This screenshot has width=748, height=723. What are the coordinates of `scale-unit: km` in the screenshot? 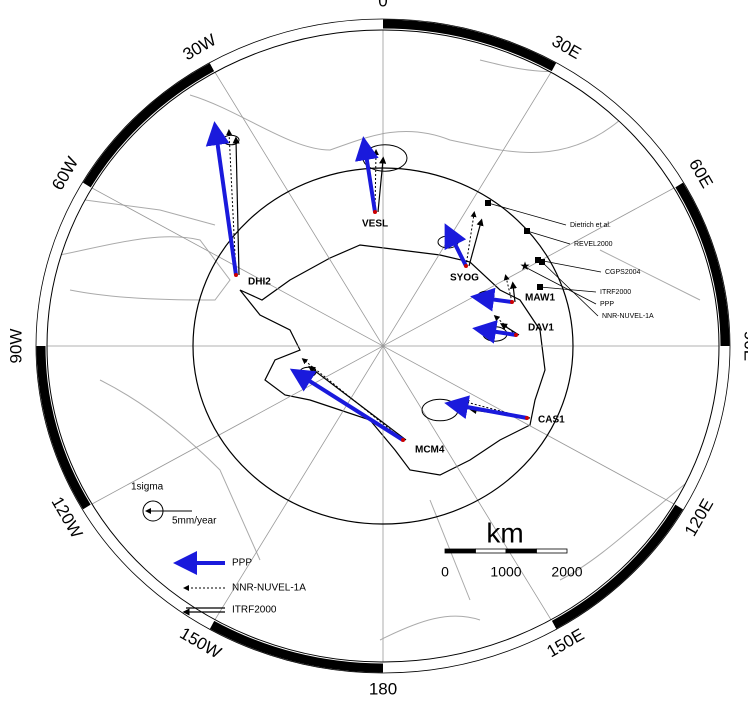 It's located at (504, 532).